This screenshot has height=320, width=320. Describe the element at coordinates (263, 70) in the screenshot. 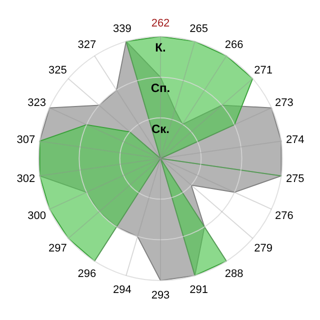

I see `spoke-label: 271` at that location.